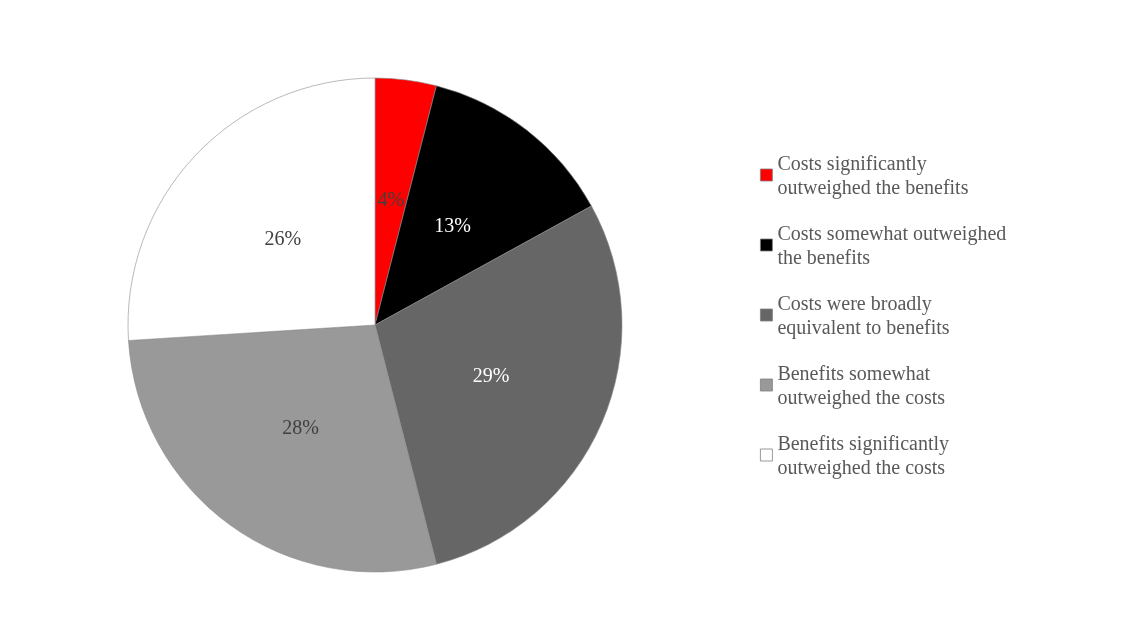  I want to click on legend-label: Benefits somewhat outweighed the costs, so click(861, 385).